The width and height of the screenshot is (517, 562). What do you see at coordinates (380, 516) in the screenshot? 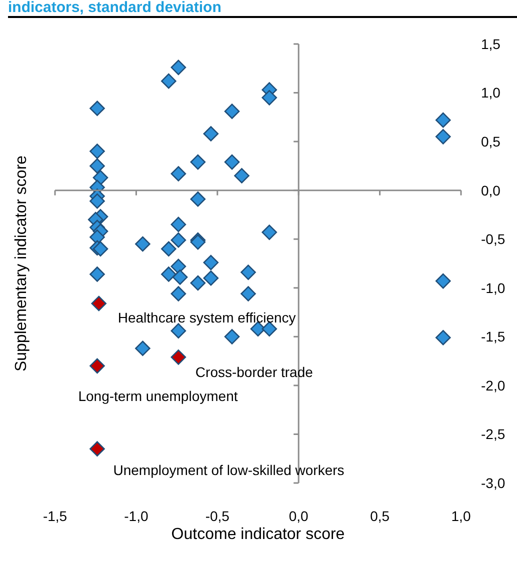
I see `x-tick-label: 0,5` at bounding box center [380, 516].